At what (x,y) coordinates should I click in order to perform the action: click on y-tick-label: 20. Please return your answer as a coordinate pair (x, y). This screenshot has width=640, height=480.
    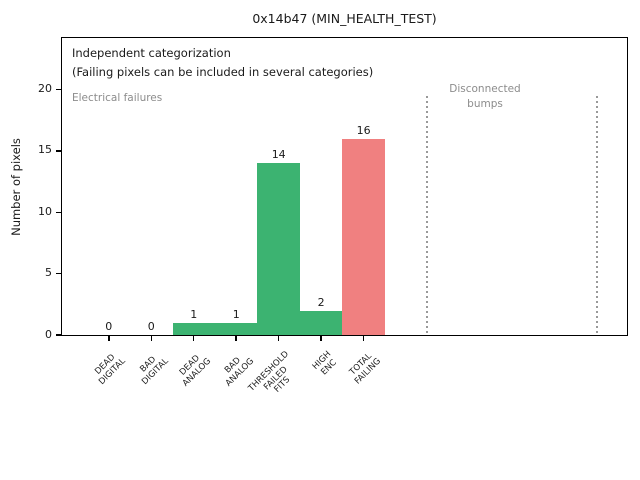
    Looking at the image, I should click on (45, 88).